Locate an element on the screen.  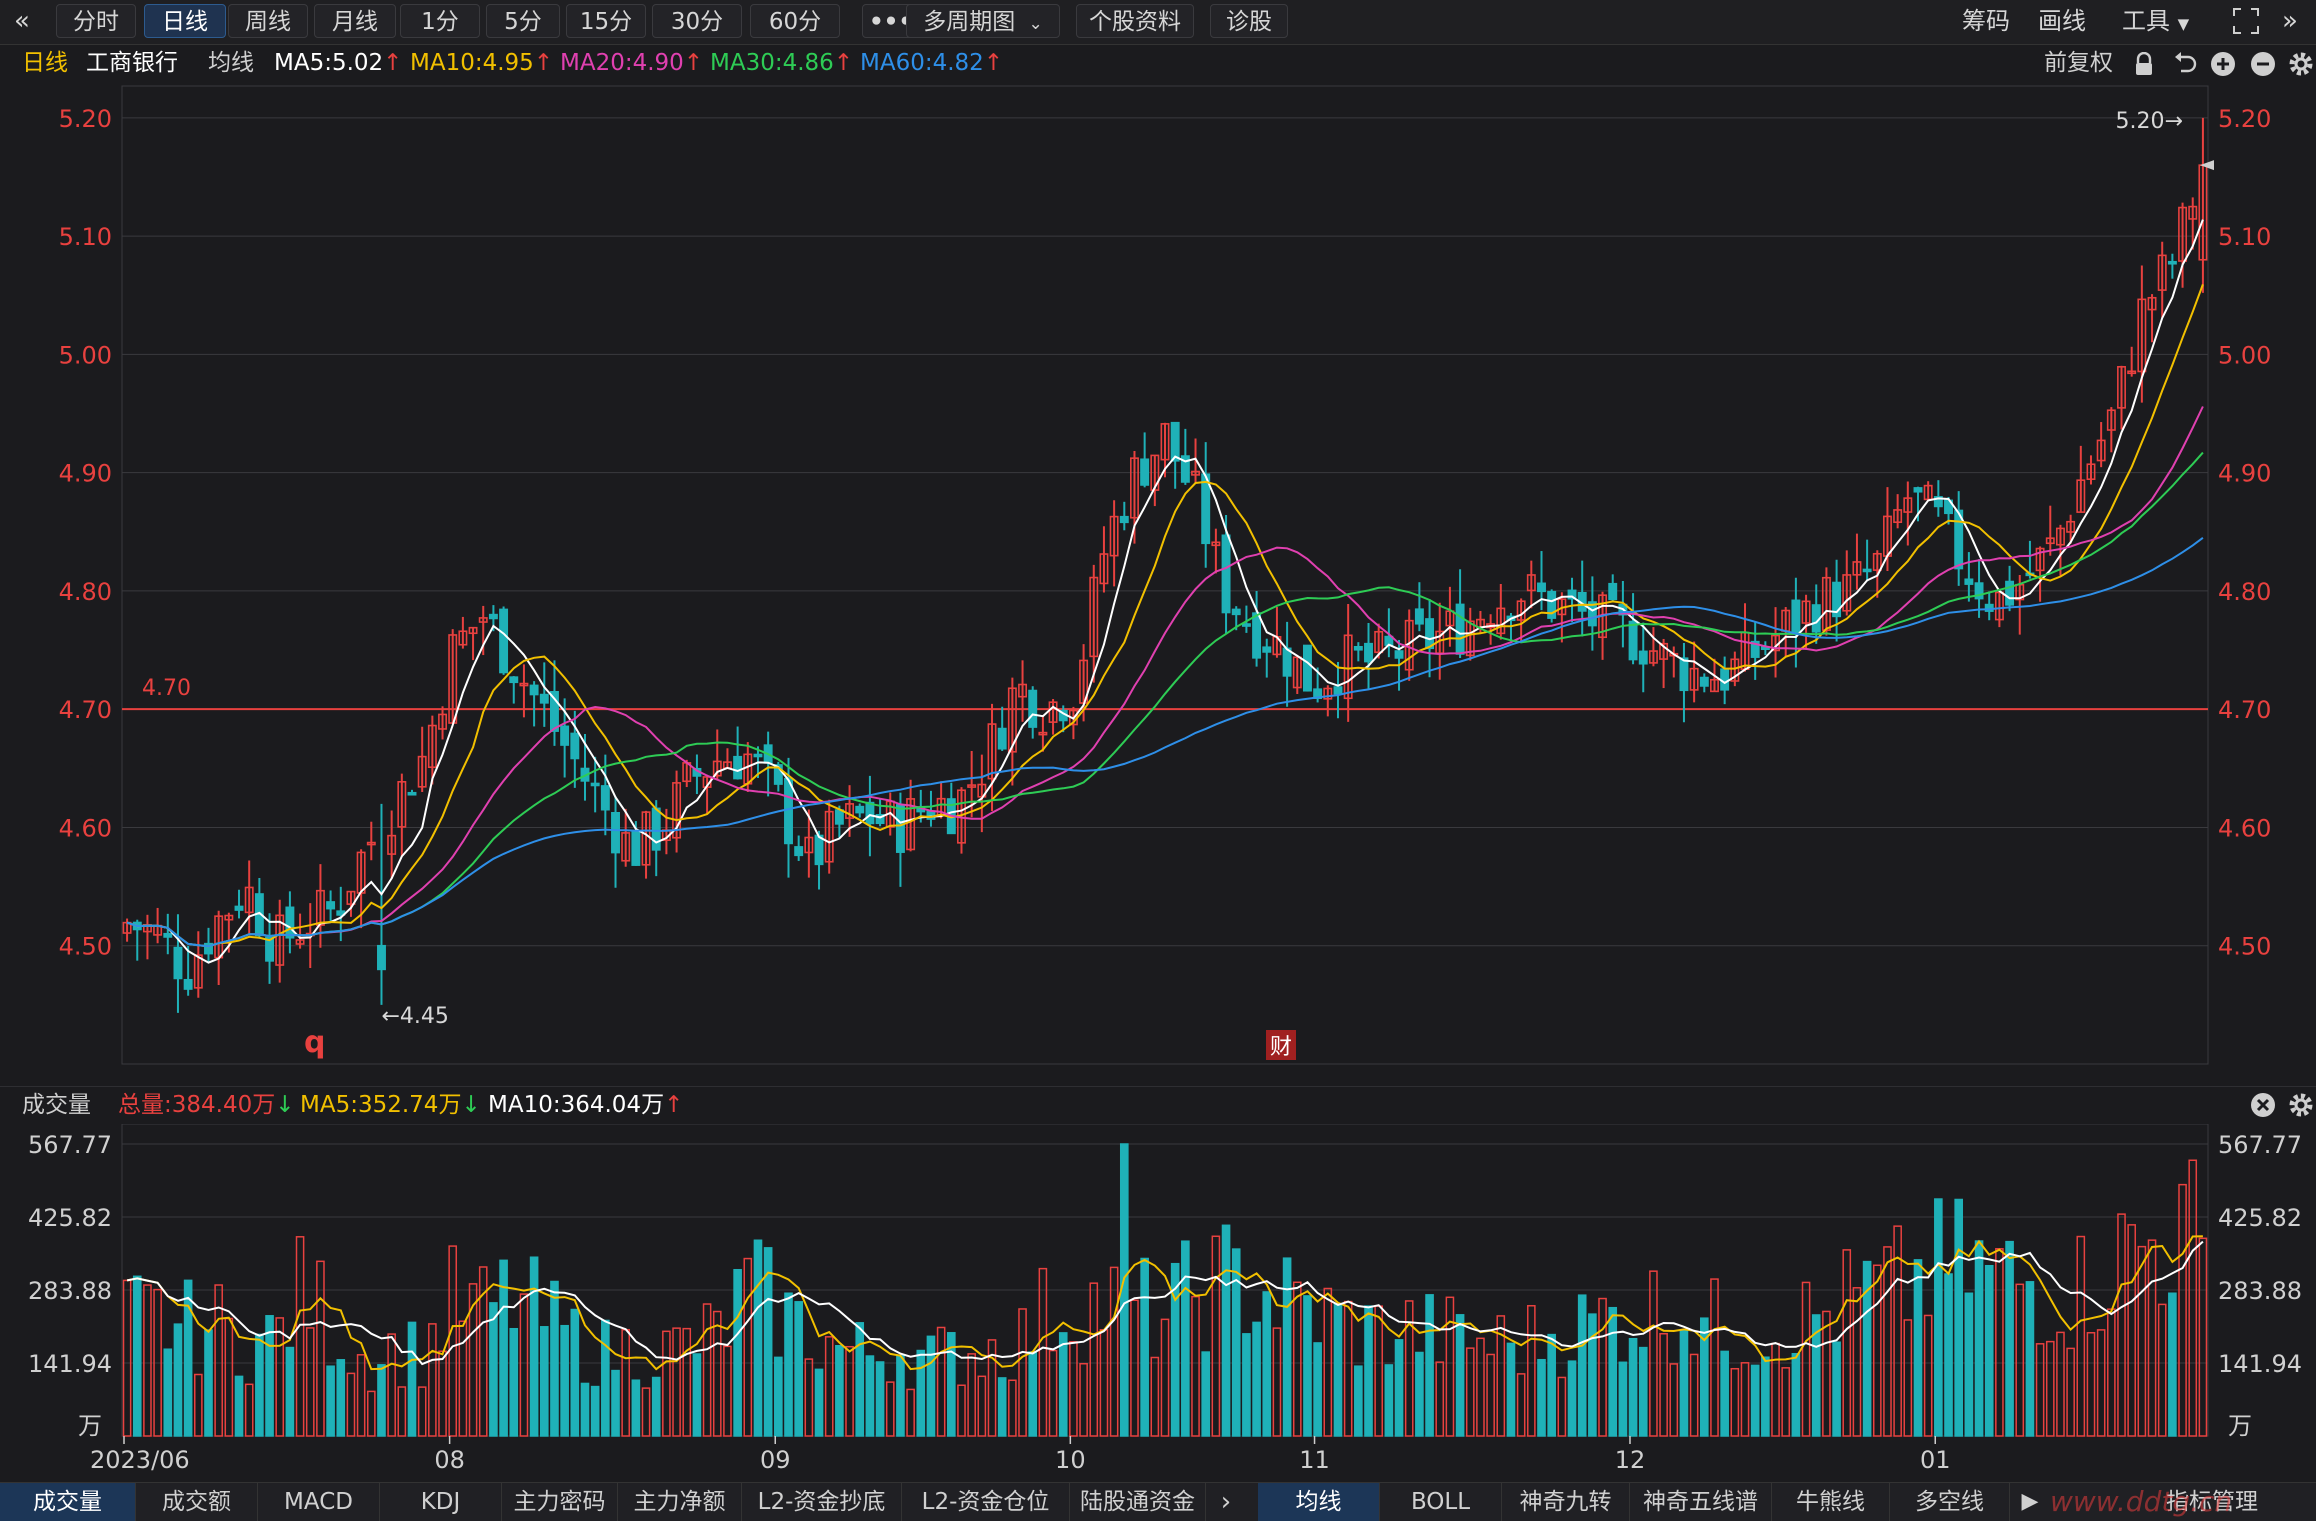
y-tick-left: 5.10 is located at coordinates (85, 237).